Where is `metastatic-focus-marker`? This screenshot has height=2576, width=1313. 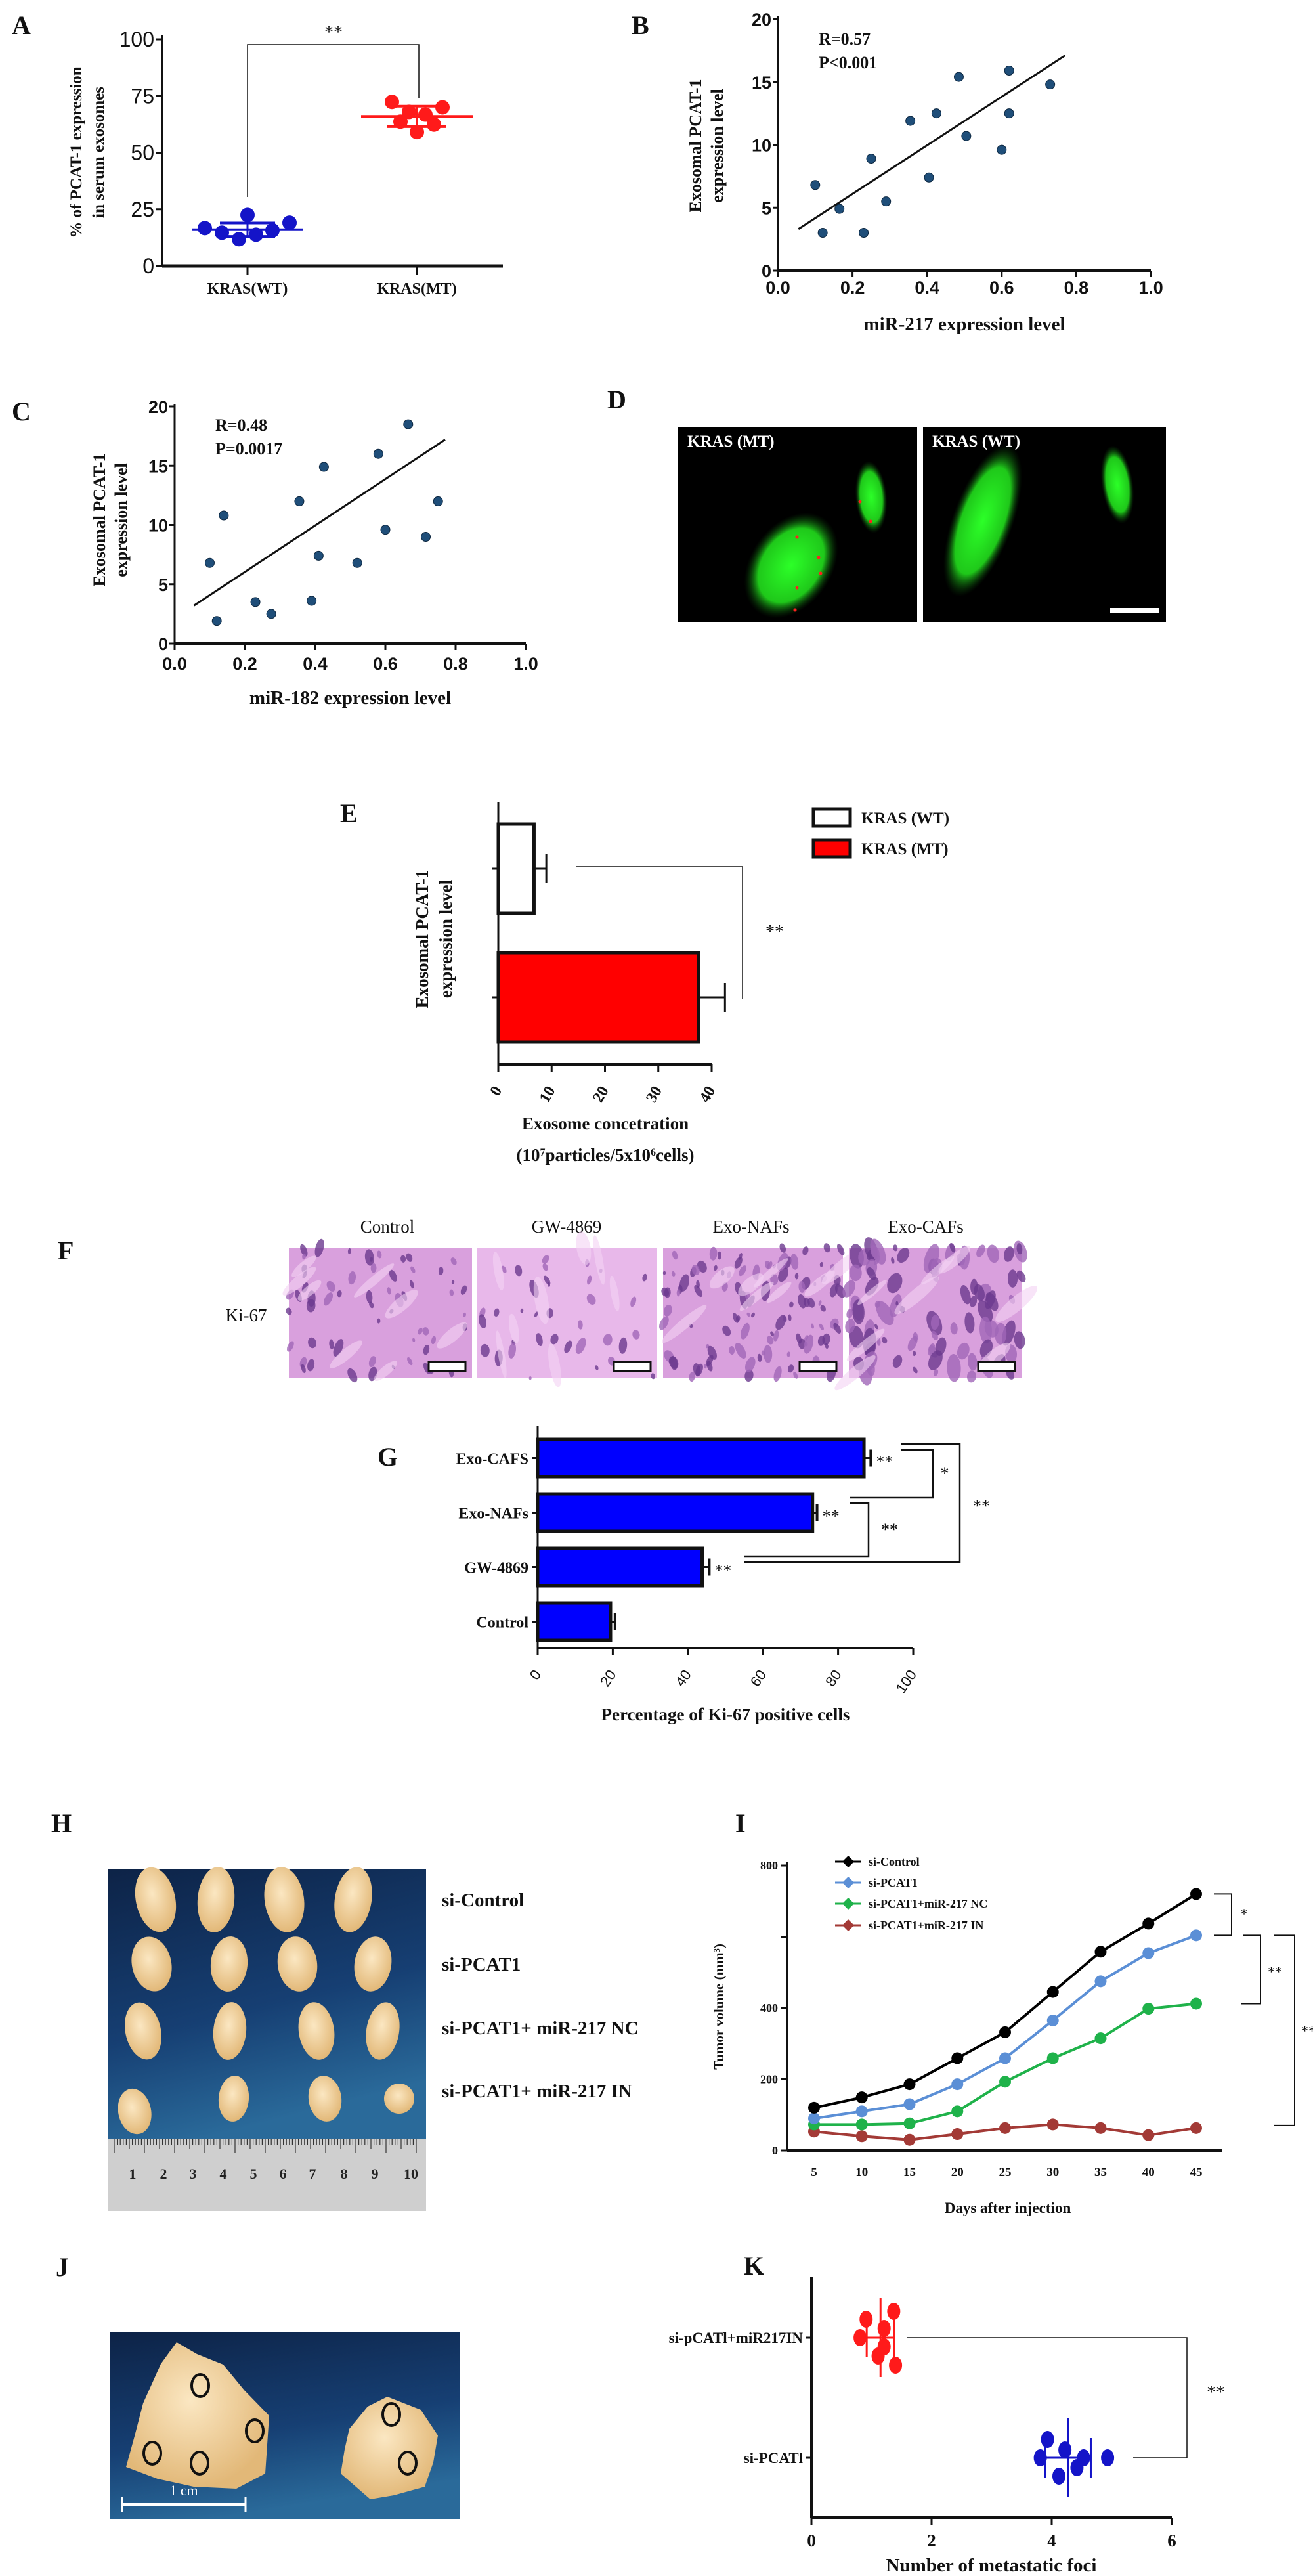 metastatic-focus-marker is located at coordinates (391, 2414).